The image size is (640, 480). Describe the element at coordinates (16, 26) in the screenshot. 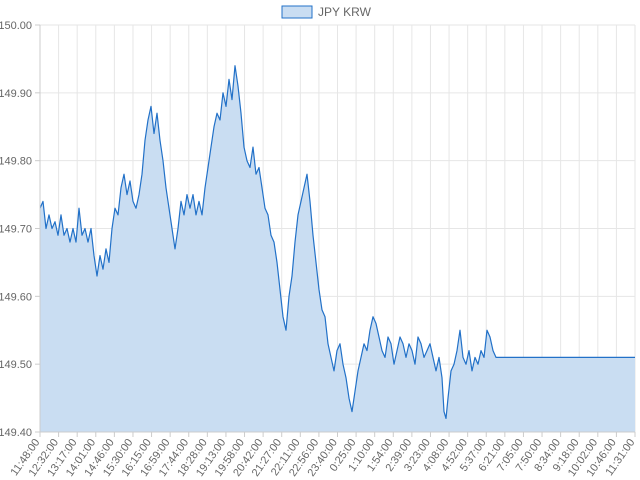

I see `y-tick-label: 150.00` at that location.